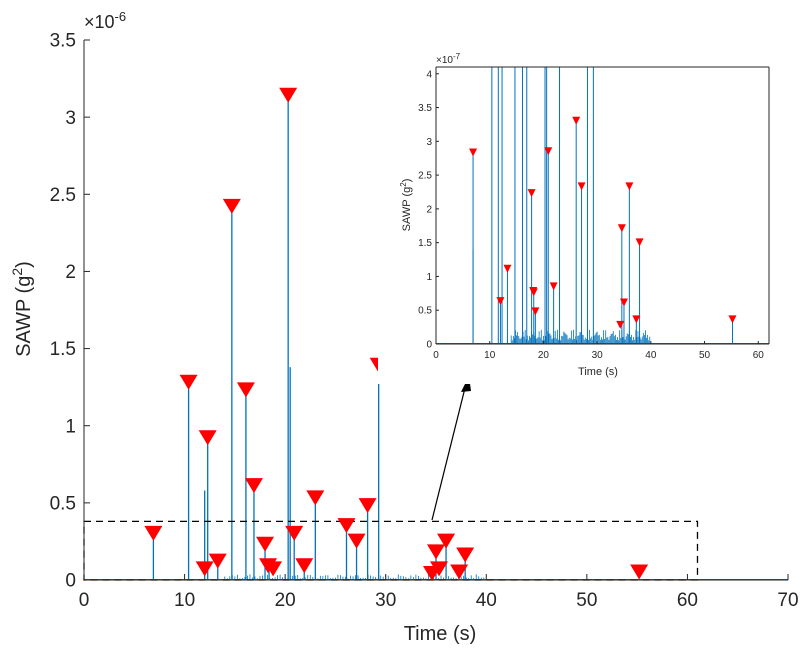 This screenshot has height=654, width=808. I want to click on inset-y-label: SAWP (g2), so click(406, 205).